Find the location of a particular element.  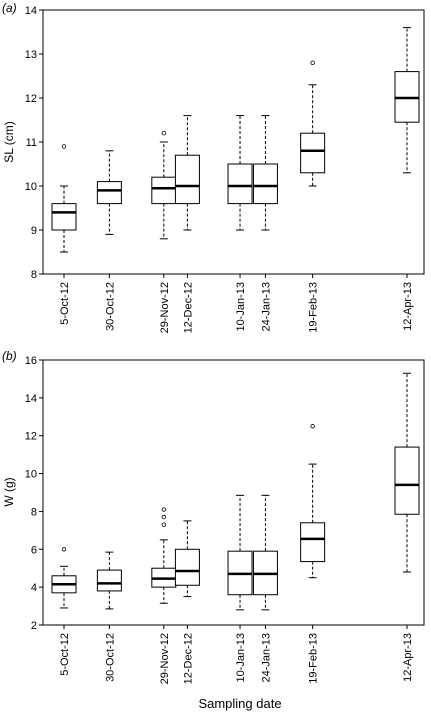

x-axis-title: Sampling date is located at coordinates (239, 703).